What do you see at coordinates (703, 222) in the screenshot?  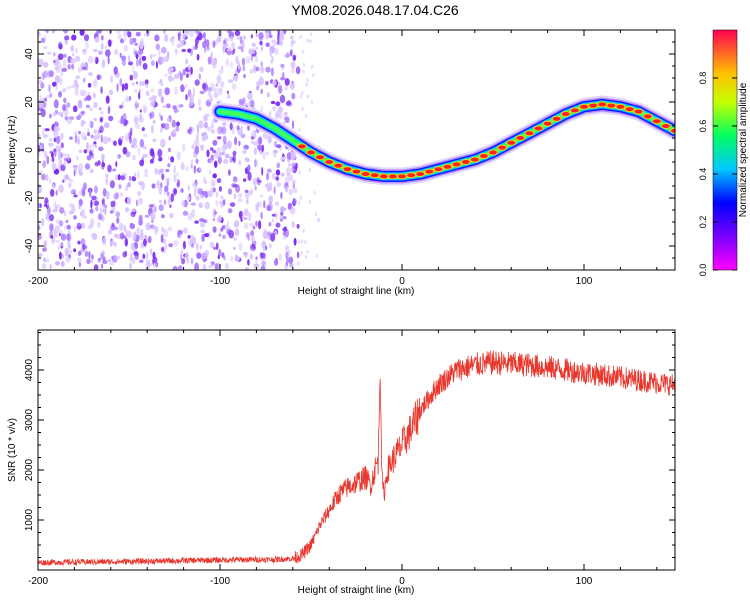 I see `colorbar-tick-label: 0.2` at bounding box center [703, 222].